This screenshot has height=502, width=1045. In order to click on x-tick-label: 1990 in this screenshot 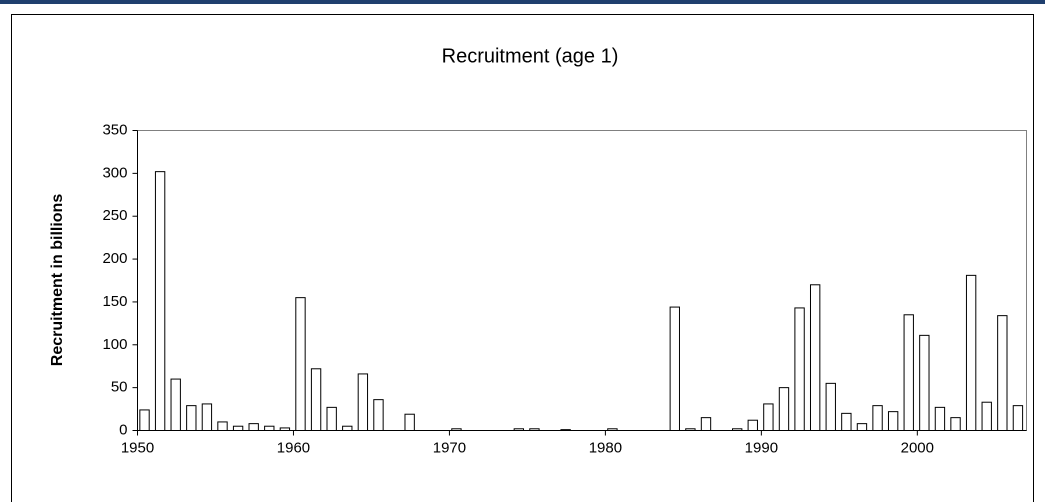, I will do `click(761, 447)`.